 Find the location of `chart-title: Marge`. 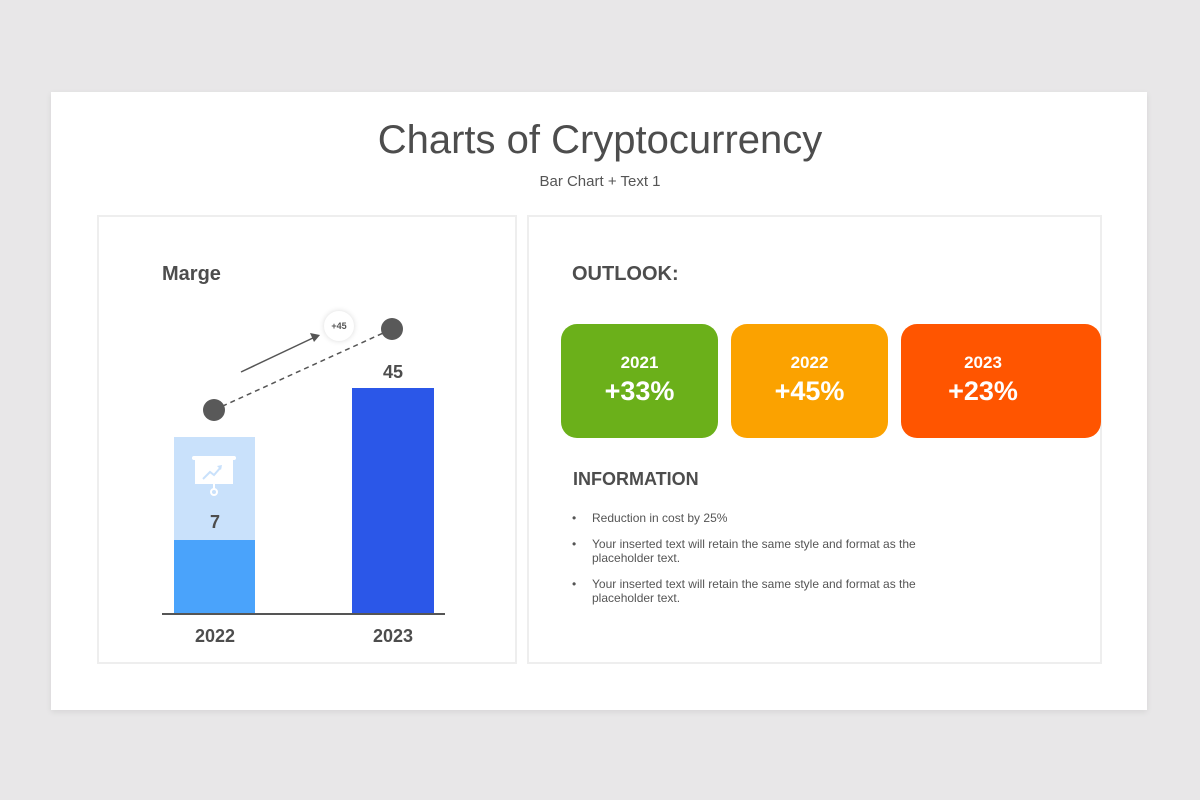

chart-title: Marge is located at coordinates (191, 274).